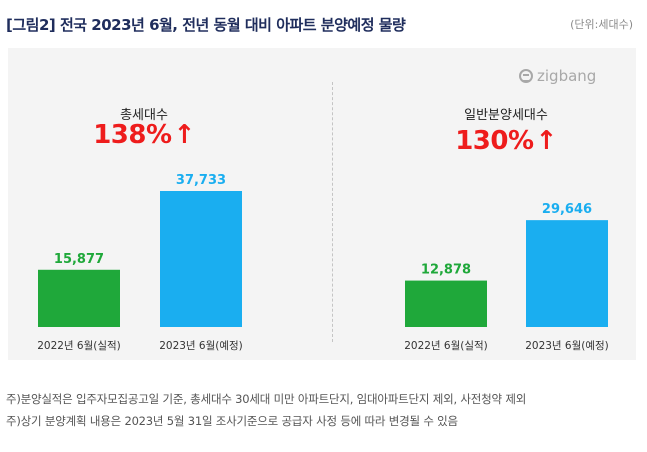  I want to click on value-label-1-0: 12,878, so click(446, 270).